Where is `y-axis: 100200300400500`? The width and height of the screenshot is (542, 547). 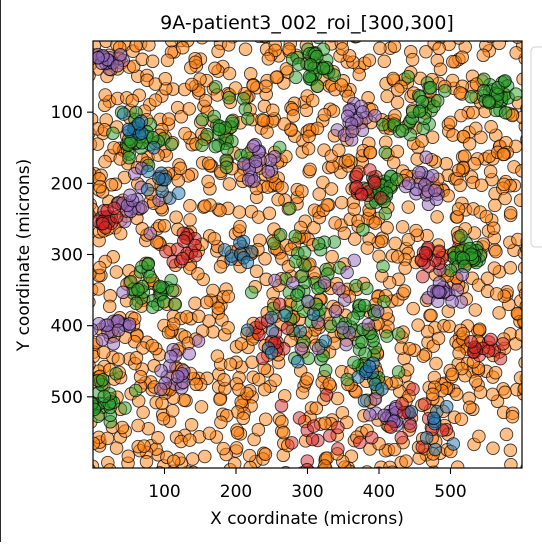 y-axis: 100200300400500 is located at coordinates (72, 255).